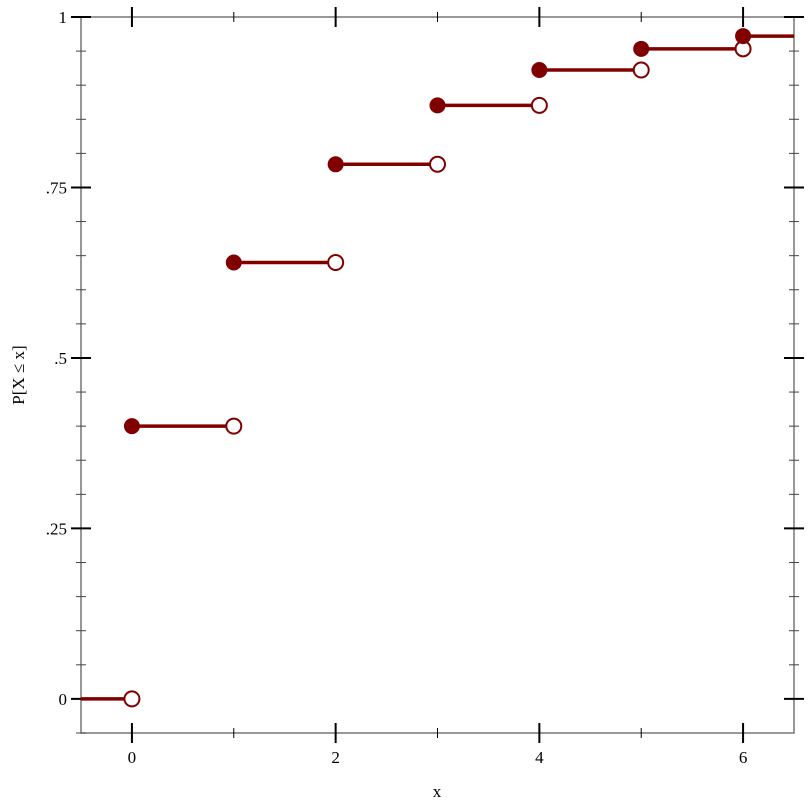  I want to click on y-tick-label: .5, so click(60, 358).